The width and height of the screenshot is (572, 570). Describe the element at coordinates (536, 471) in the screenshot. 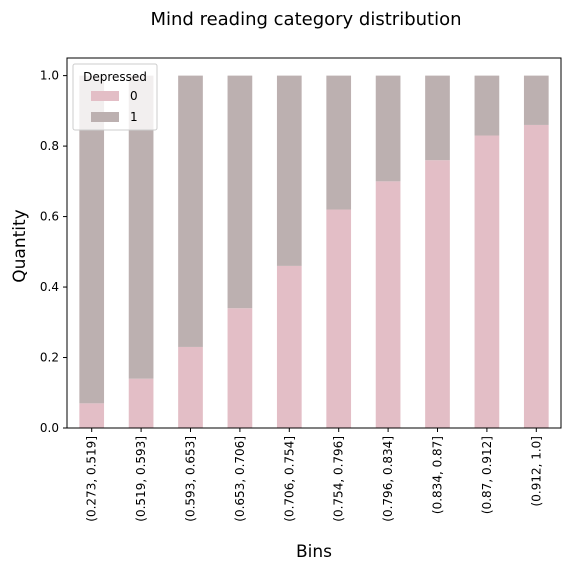

I see `x-tick-label: (0.912, 1.0]` at that location.